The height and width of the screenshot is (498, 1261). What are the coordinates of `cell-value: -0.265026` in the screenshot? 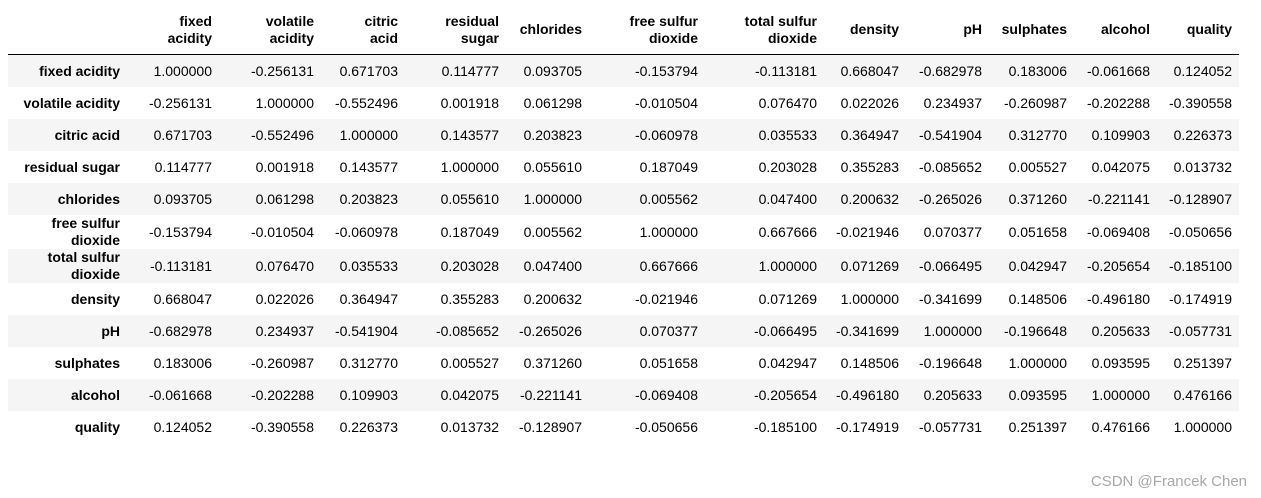 It's located at (950, 198).